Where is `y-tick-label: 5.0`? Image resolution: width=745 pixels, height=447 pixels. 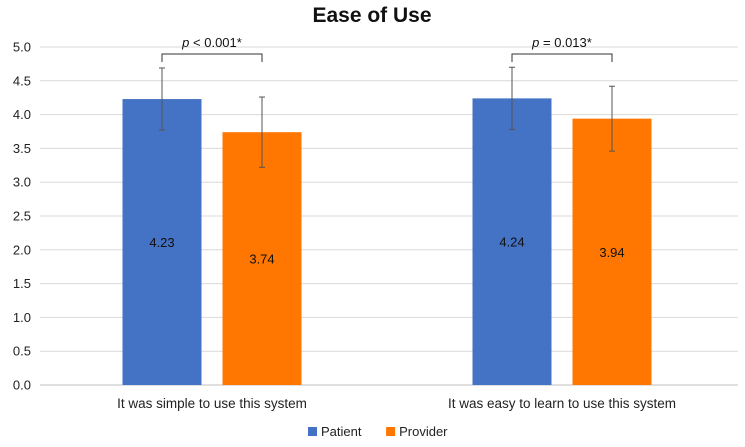 y-tick-label: 5.0 is located at coordinates (22, 47).